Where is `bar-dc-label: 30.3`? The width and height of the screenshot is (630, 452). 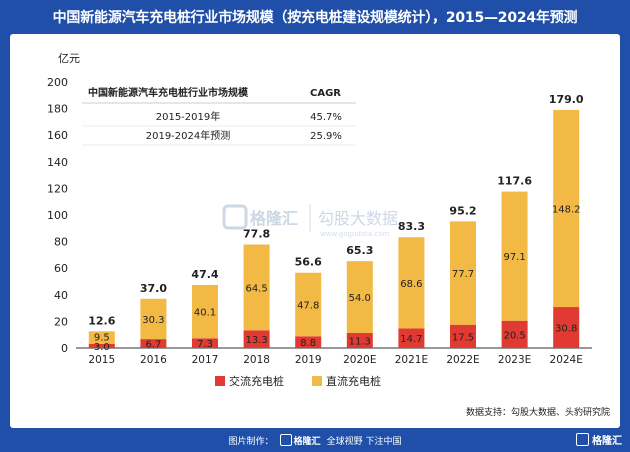 bar-dc-label: 30.3 is located at coordinates (153, 320).